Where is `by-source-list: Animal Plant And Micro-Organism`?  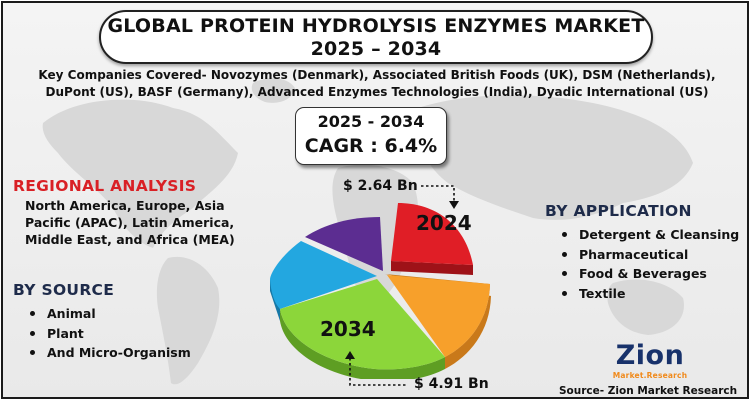
by-source-list: Animal Plant And Micro-Organism is located at coordinates (109, 333).